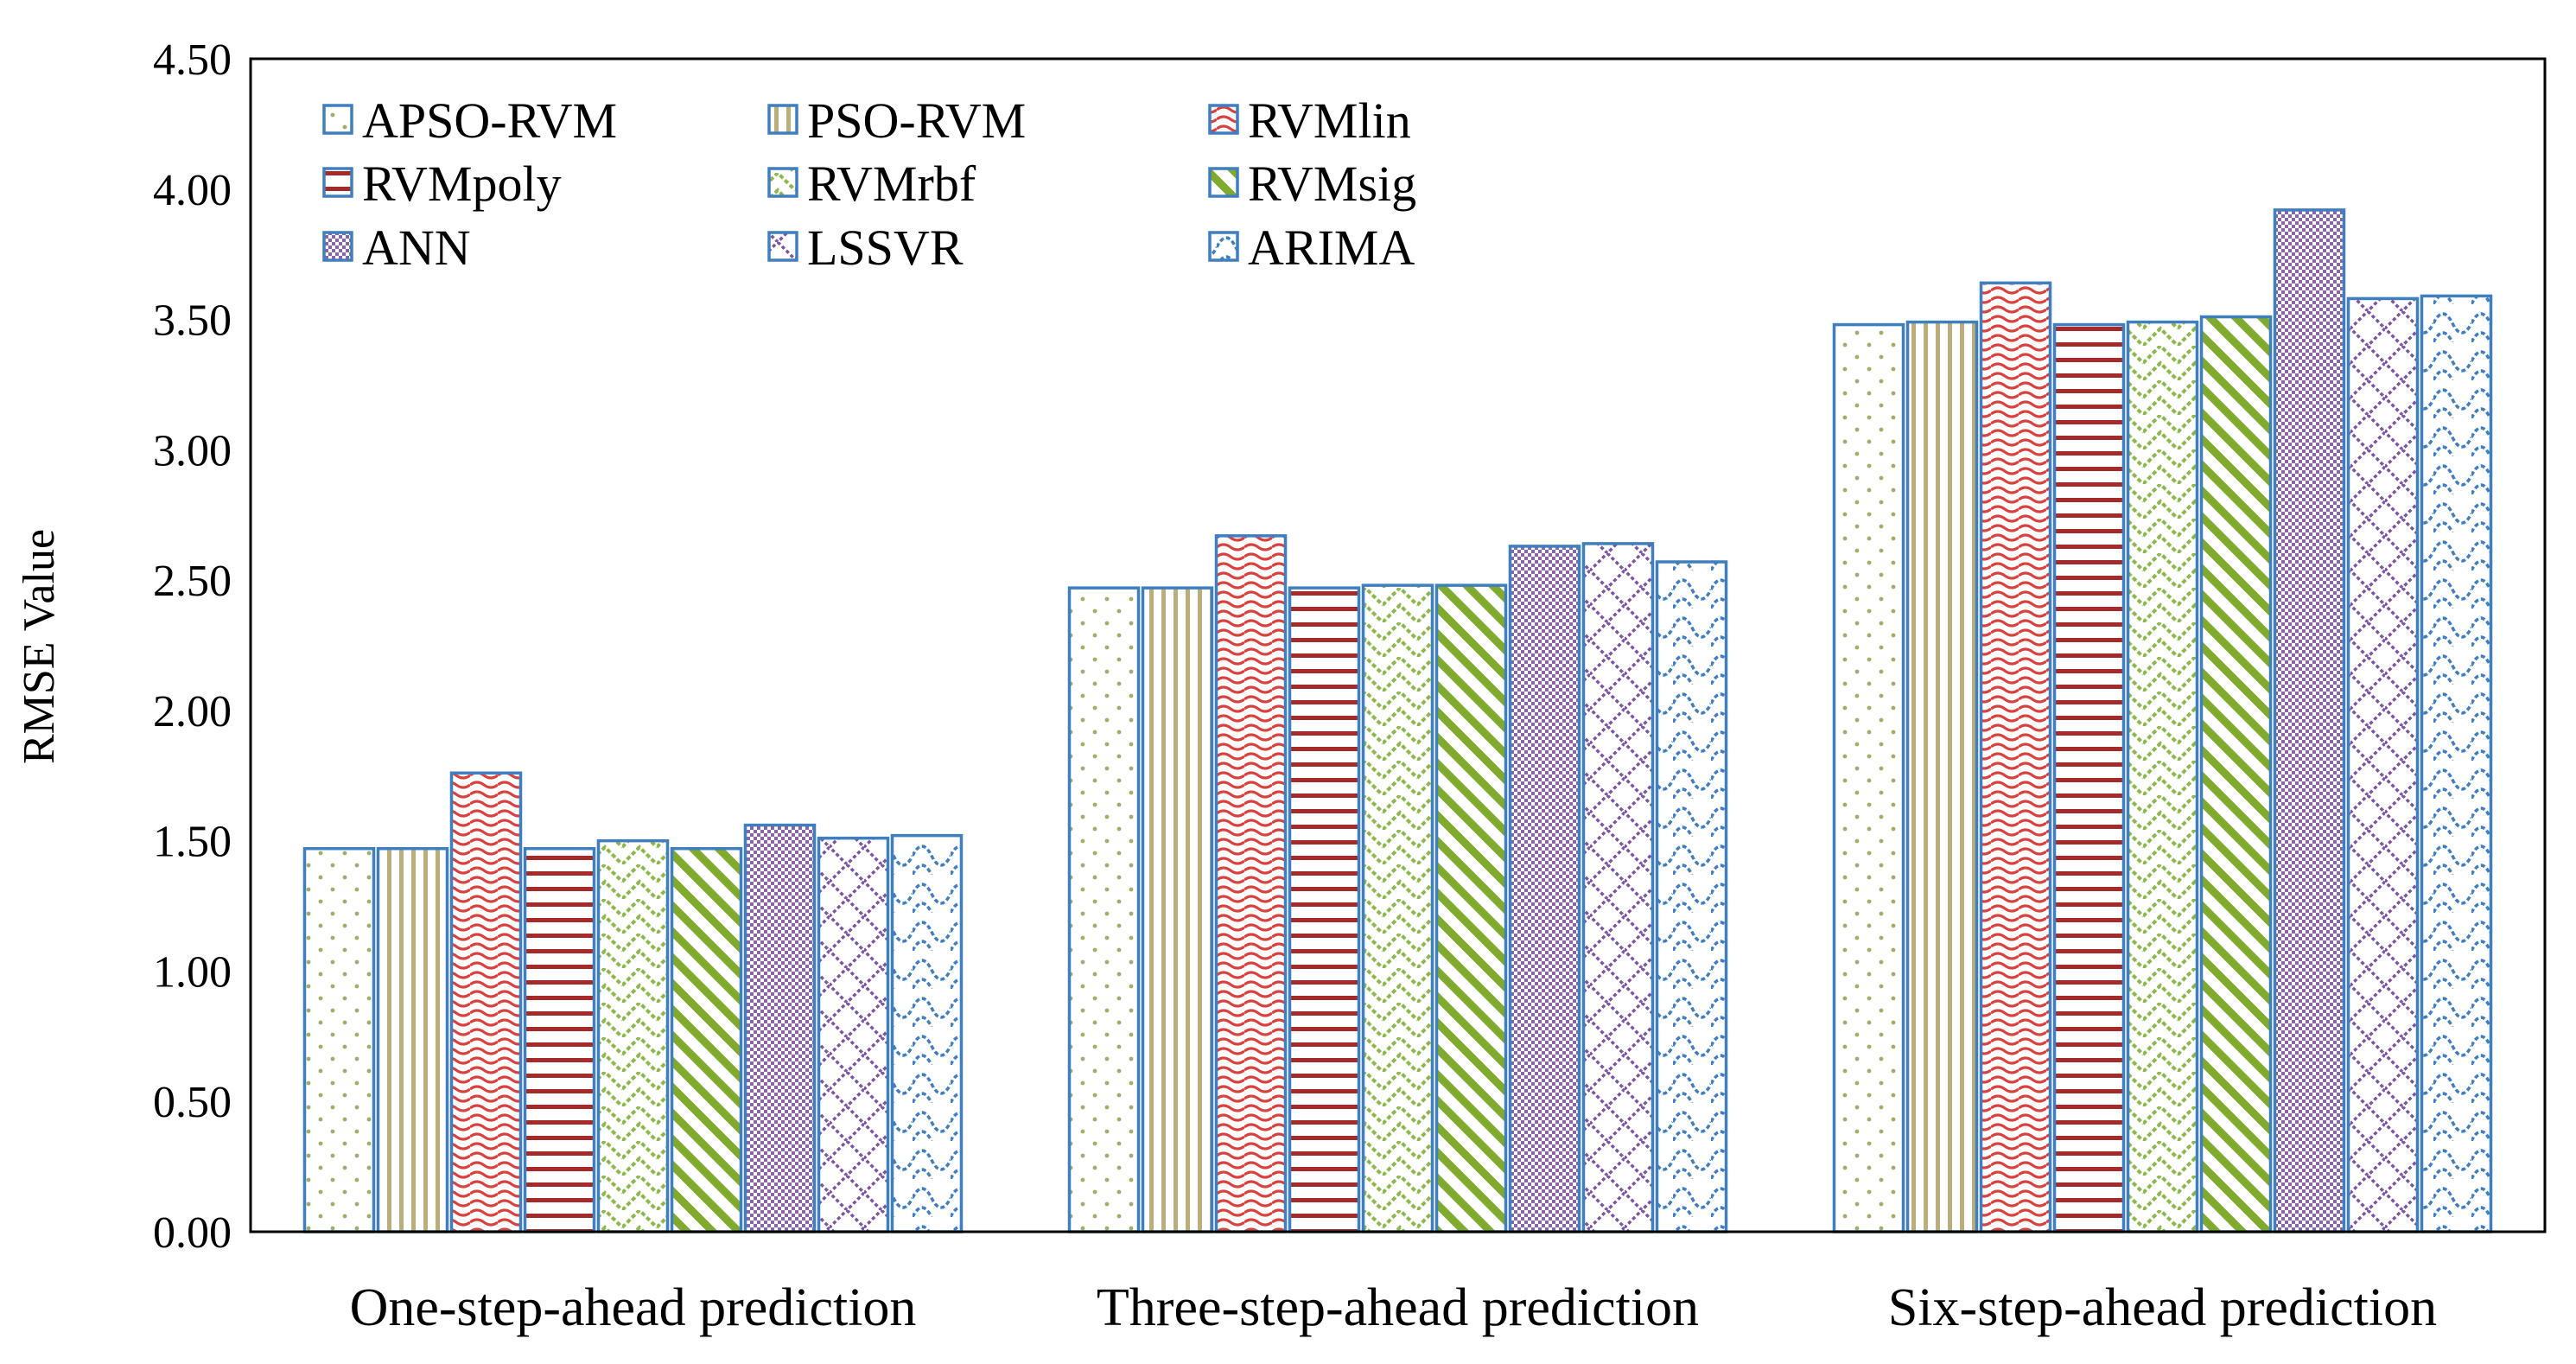  Describe the element at coordinates (39, 646) in the screenshot. I see `y-axis-title: RMSE Value` at that location.